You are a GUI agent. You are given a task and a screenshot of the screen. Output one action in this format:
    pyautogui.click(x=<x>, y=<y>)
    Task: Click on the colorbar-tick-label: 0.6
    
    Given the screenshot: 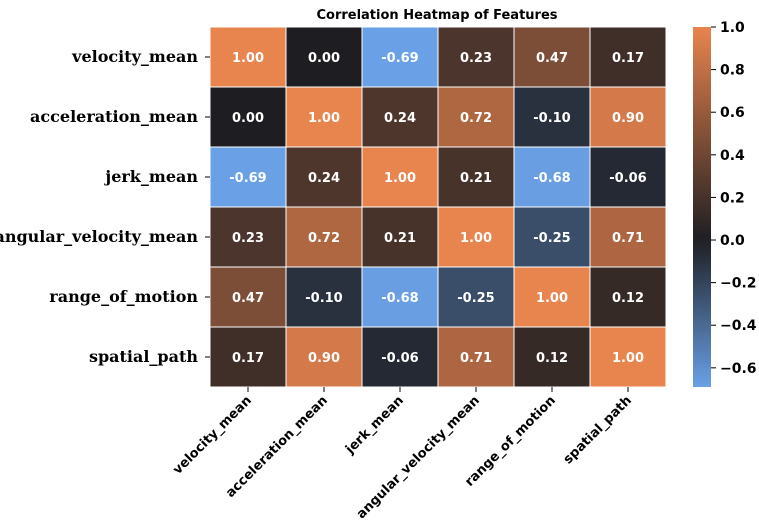 What is the action you would take?
    pyautogui.click(x=732, y=113)
    